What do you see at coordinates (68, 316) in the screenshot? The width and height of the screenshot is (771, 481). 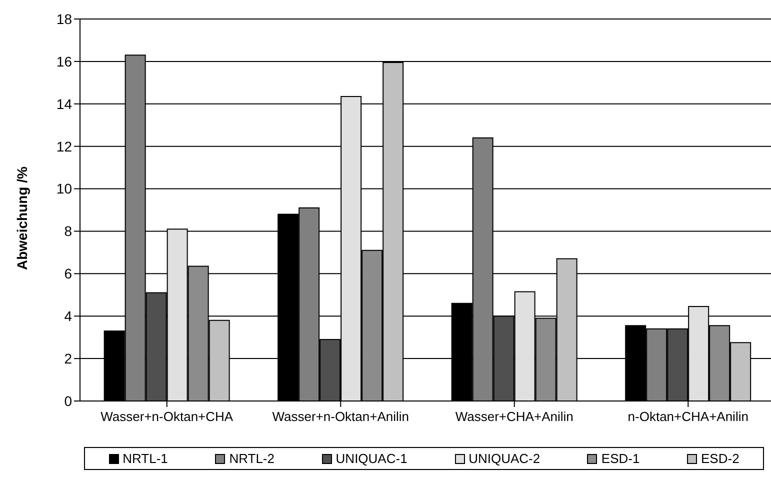 I see `y-tick-label: 4` at bounding box center [68, 316].